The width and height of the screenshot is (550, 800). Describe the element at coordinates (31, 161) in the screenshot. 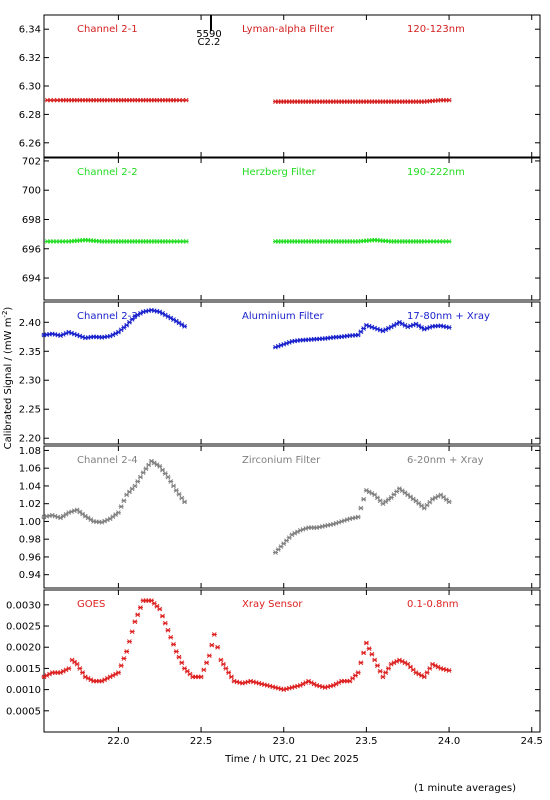

I see `y-tick-label: 702` at that location.